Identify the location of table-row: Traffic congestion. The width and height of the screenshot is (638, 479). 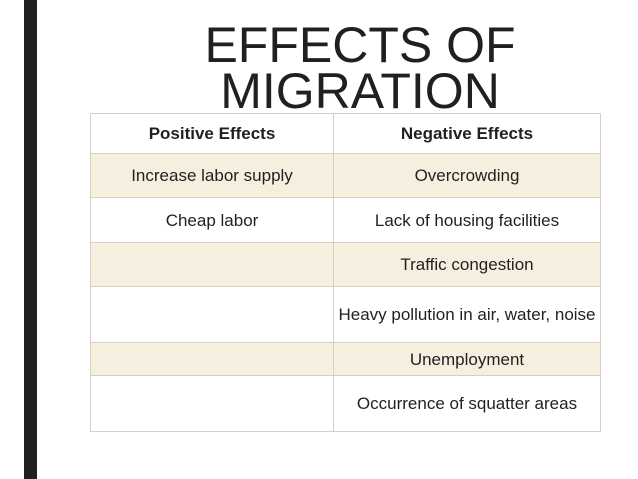
(345, 264).